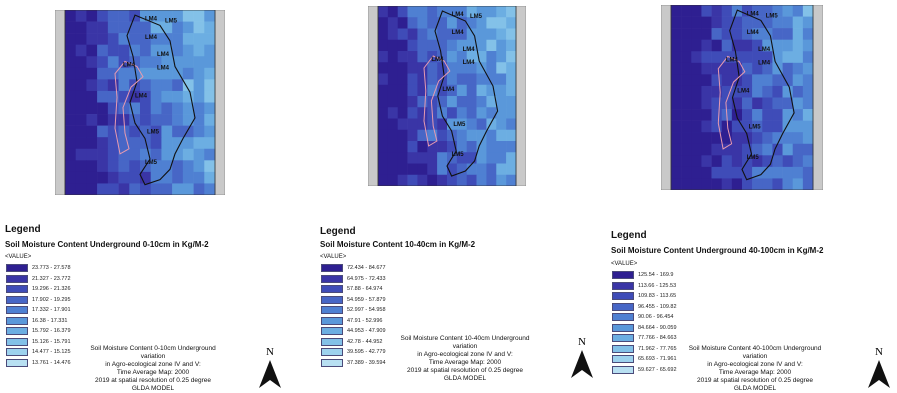  Describe the element at coordinates (366, 352) in the screenshot. I see `legend-class-label: 39.595 - 42.779` at that location.